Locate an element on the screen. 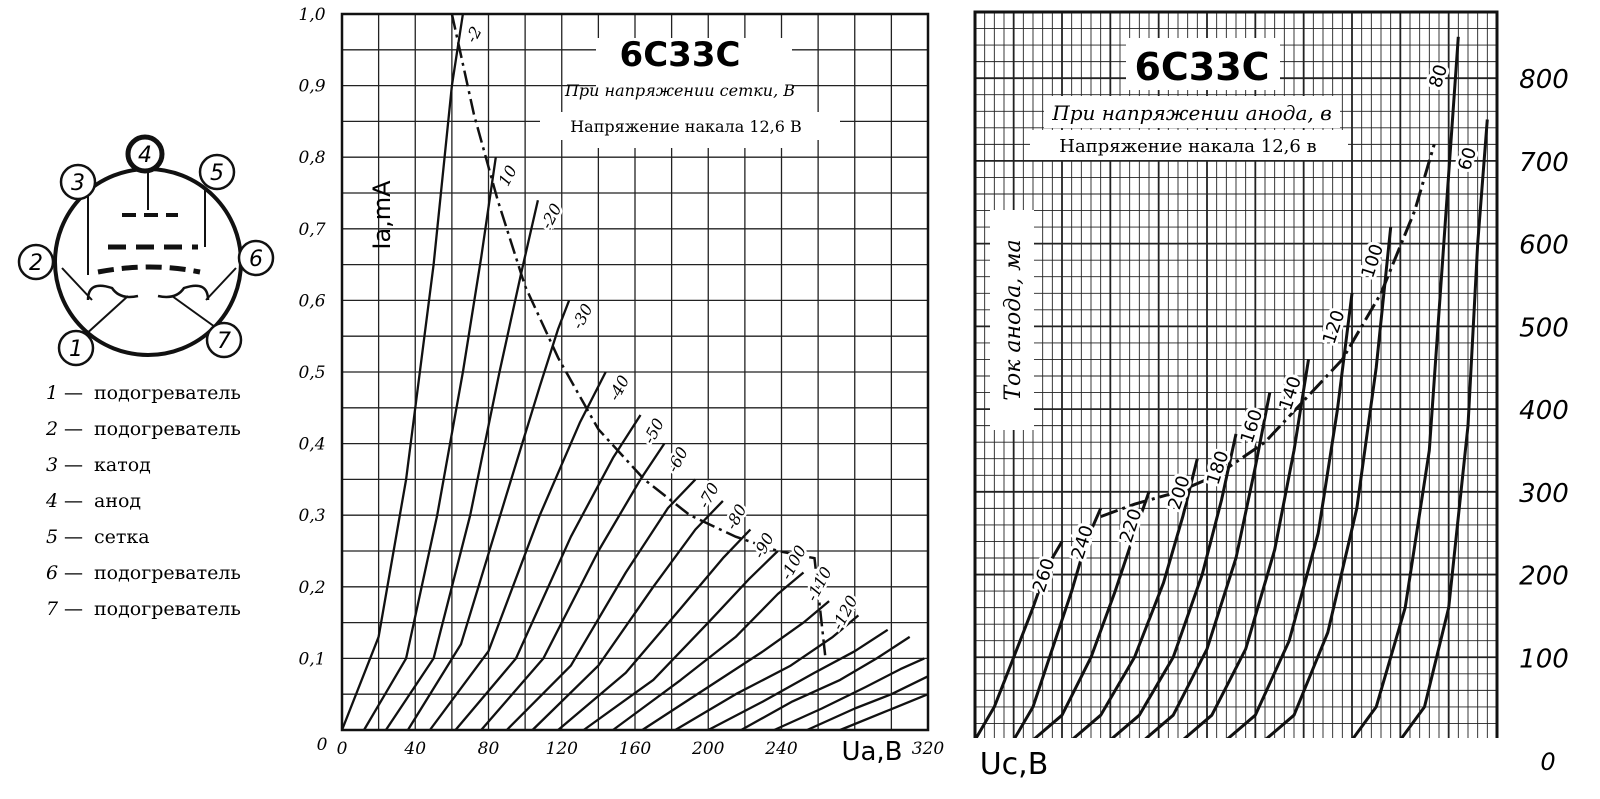 This screenshot has width=1600, height=799. legend-text-3: катод is located at coordinates (122, 465).